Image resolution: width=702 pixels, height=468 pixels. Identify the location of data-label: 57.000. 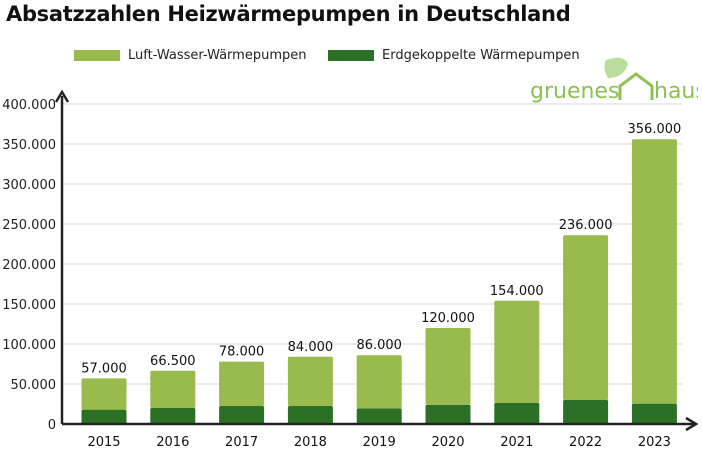
(104, 368).